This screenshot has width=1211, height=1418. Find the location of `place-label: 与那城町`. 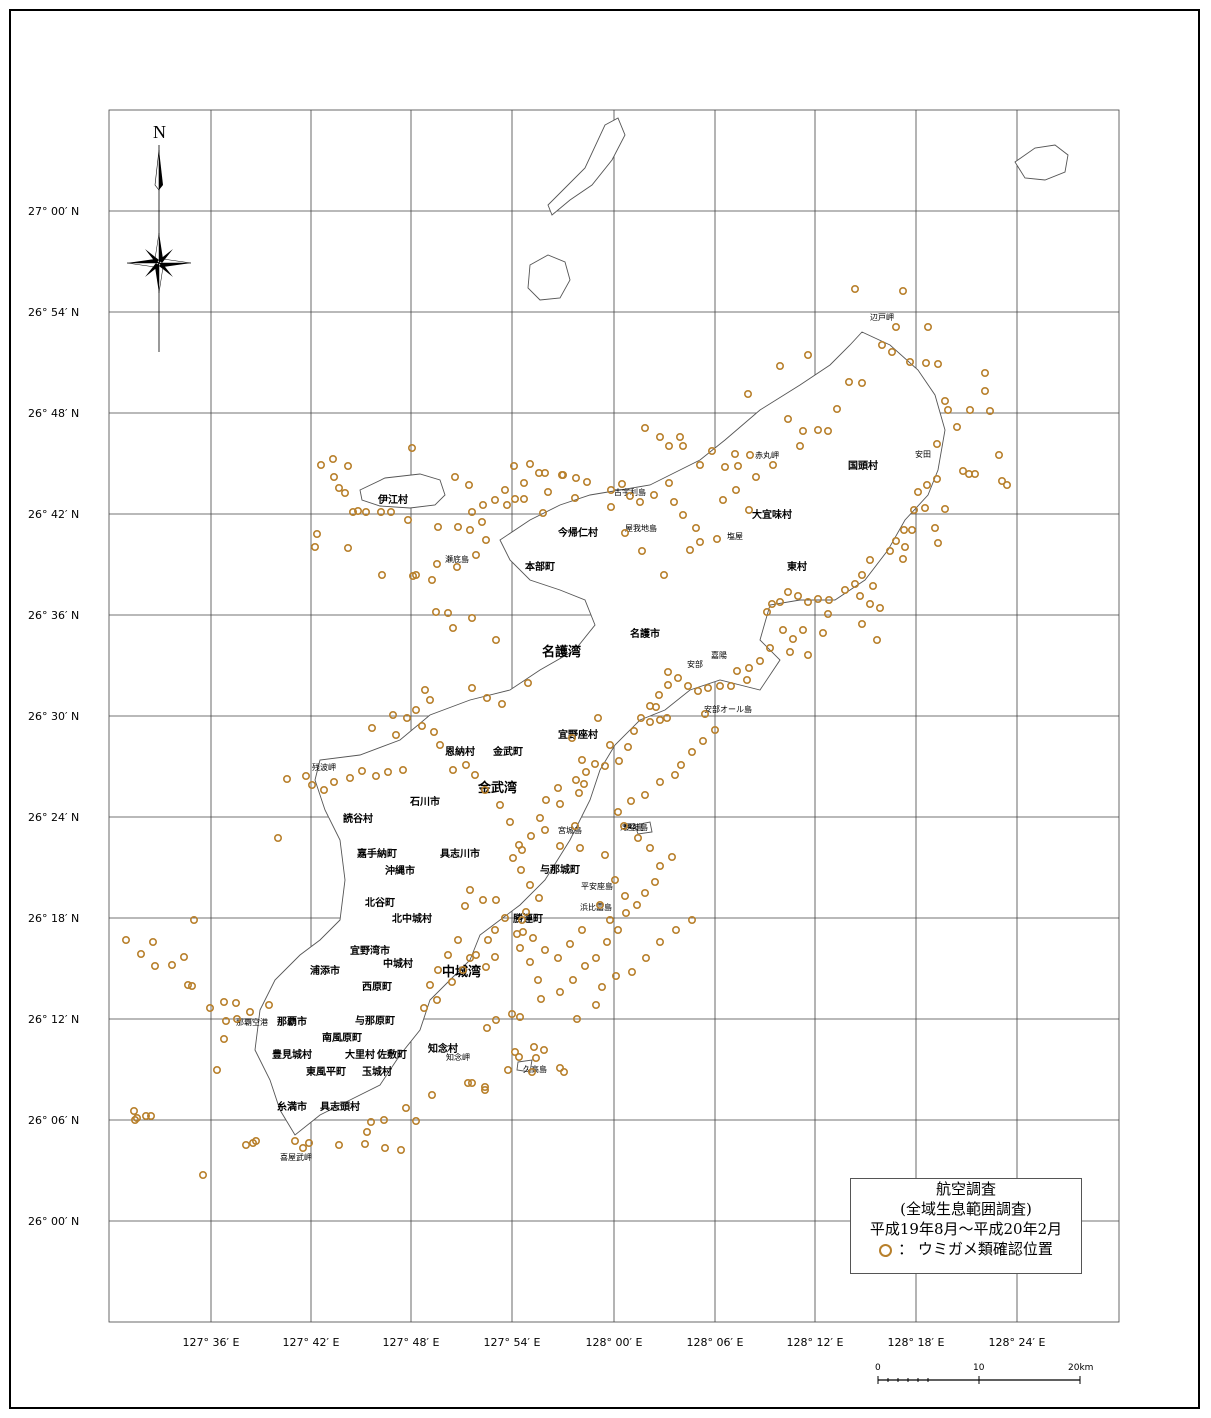

place-label: 与那城町 is located at coordinates (560, 869).